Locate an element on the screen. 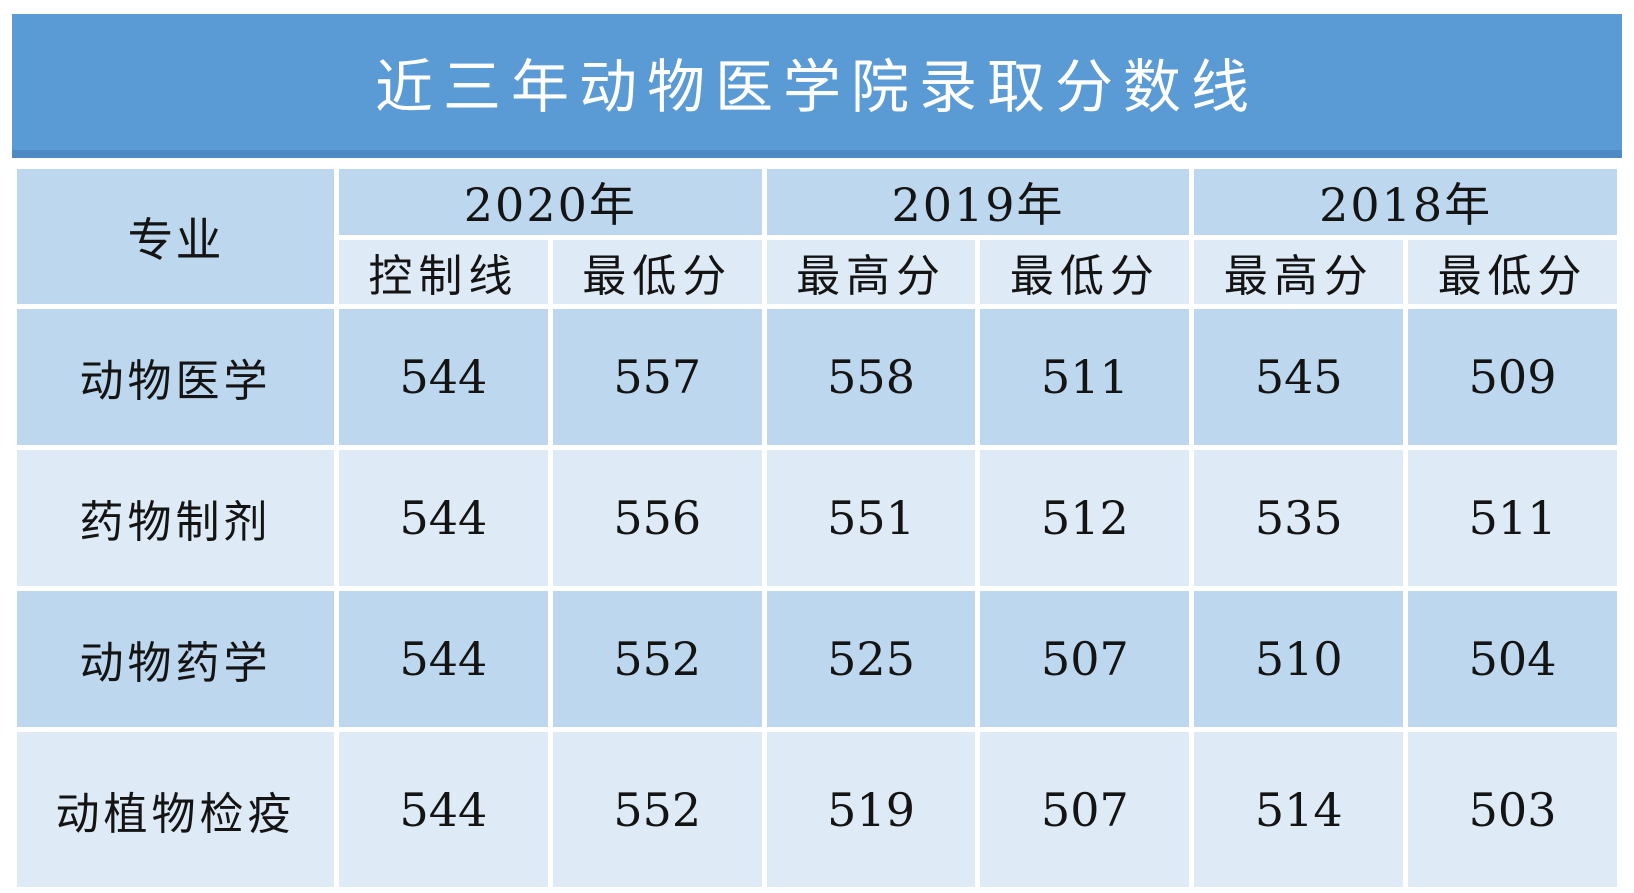 The image size is (1634, 893). major-cell: 药物制剂 is located at coordinates (175, 518).